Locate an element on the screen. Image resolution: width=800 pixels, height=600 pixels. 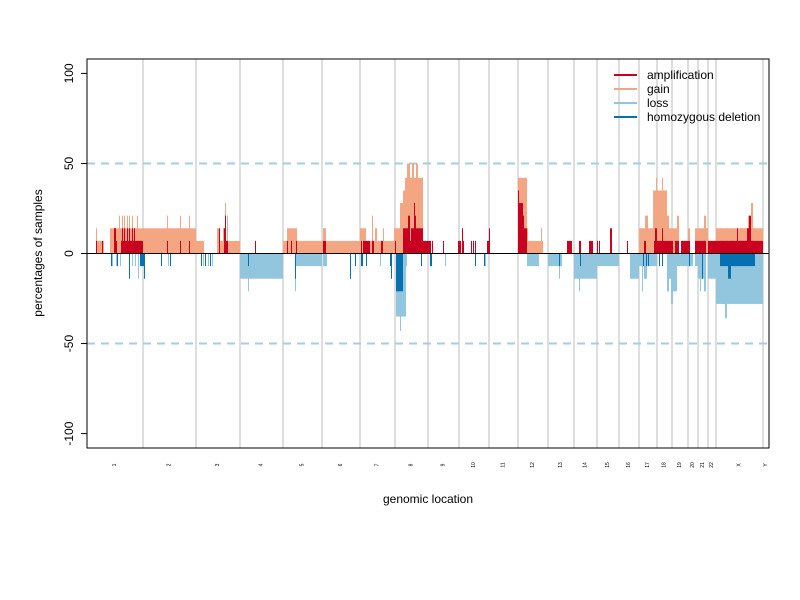
chromosome-label: 8 is located at coordinates (412, 464).